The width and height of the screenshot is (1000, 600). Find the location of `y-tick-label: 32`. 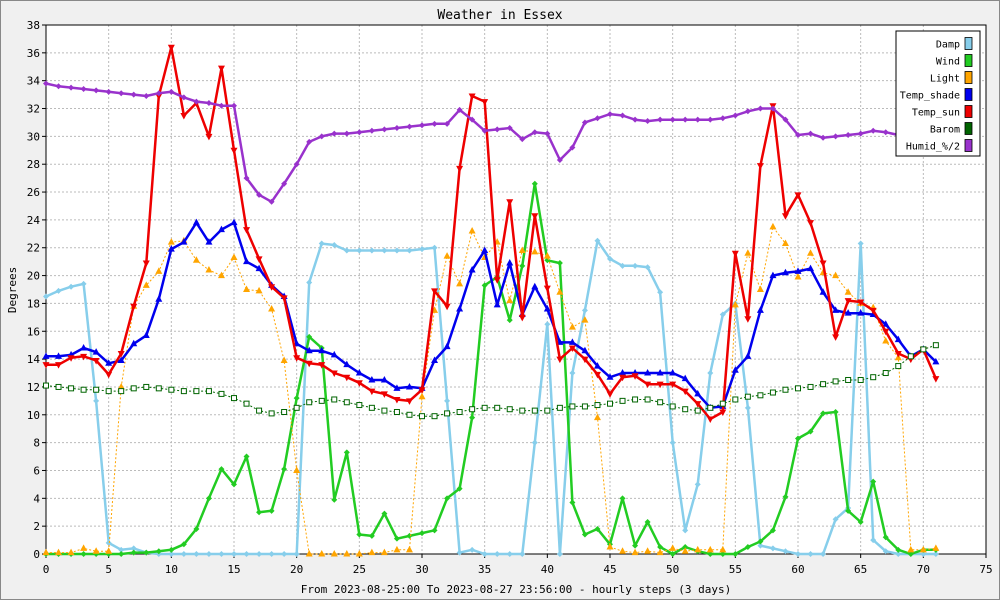

y-tick-label: 32 is located at coordinates (33, 109).